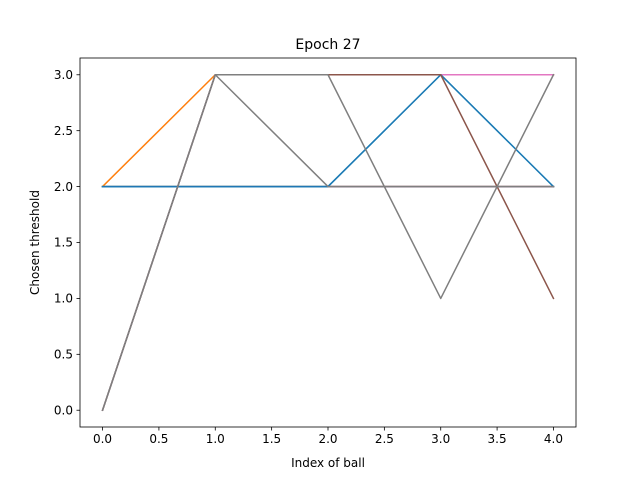 Image resolution: width=640 pixels, height=480 pixels. I want to click on y-axis-label: Chosen threshold, so click(35, 242).